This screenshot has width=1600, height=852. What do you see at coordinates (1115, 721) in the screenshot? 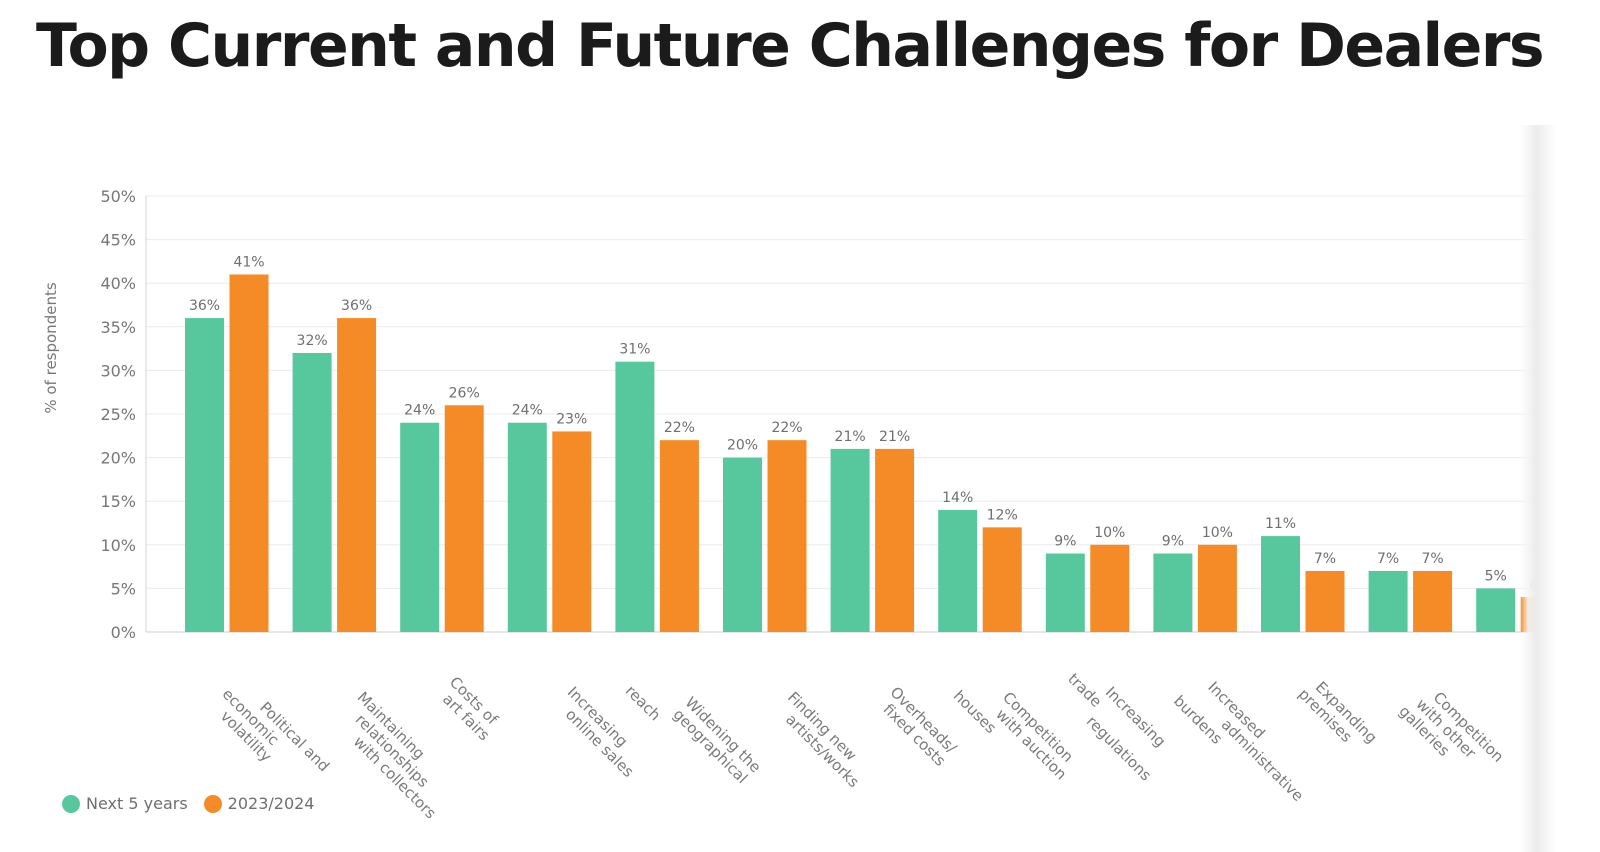
I see `x-tick-label: Increasingtraderegulations` at bounding box center [1115, 721].